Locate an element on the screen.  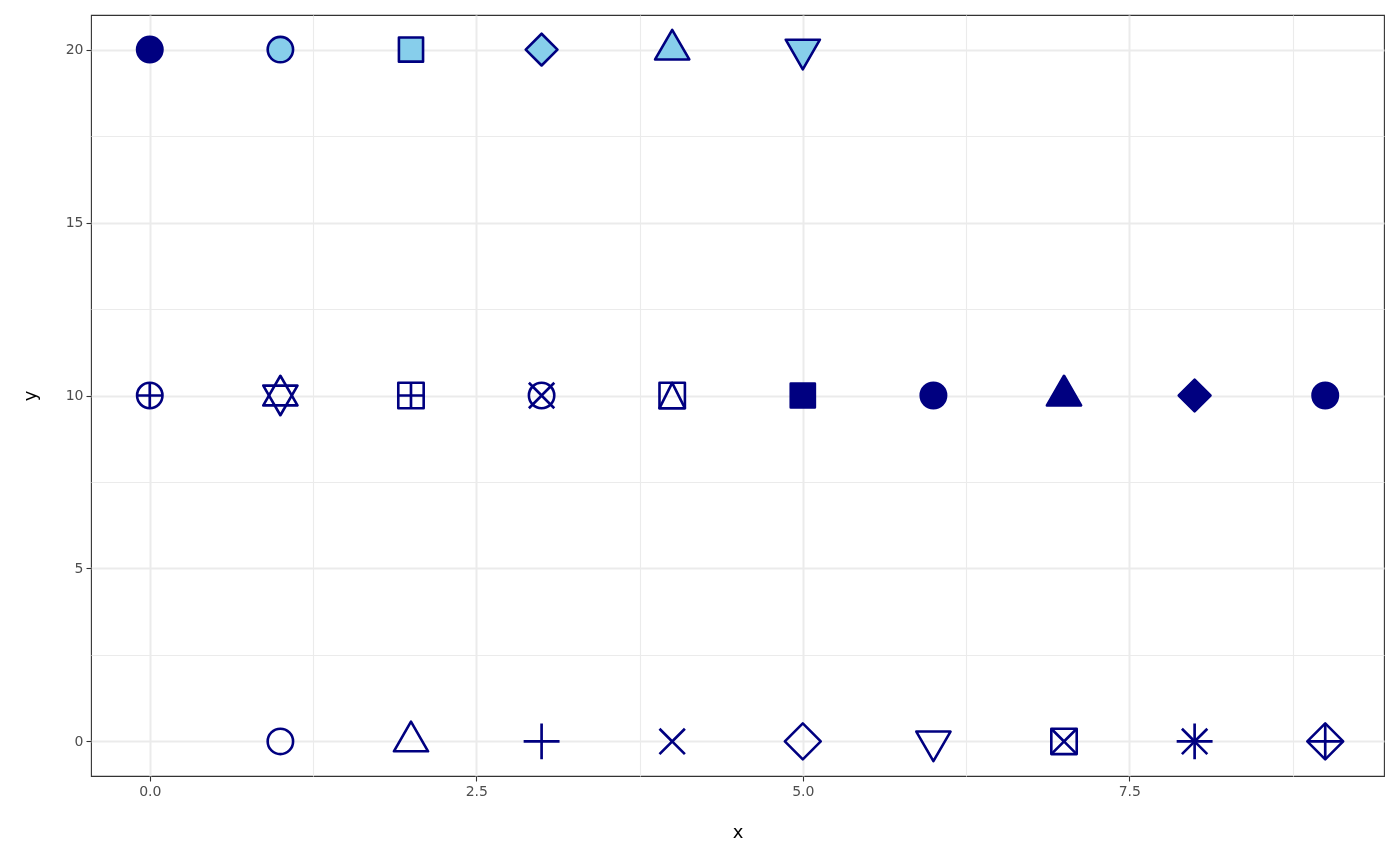
x-axis-title: x is located at coordinates (738, 831).